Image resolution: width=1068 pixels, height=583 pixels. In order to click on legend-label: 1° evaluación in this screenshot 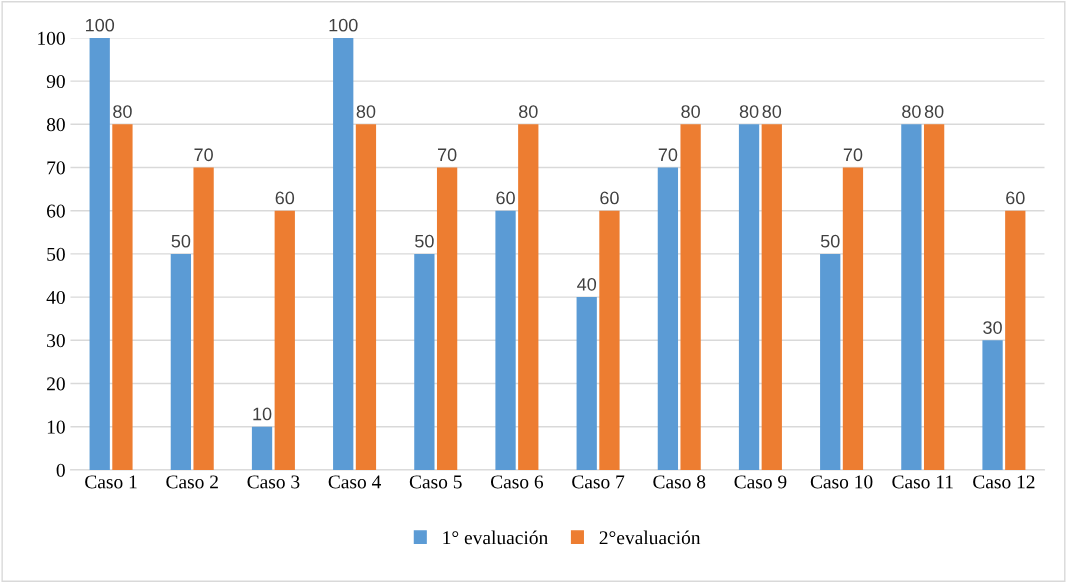, I will do `click(495, 537)`.